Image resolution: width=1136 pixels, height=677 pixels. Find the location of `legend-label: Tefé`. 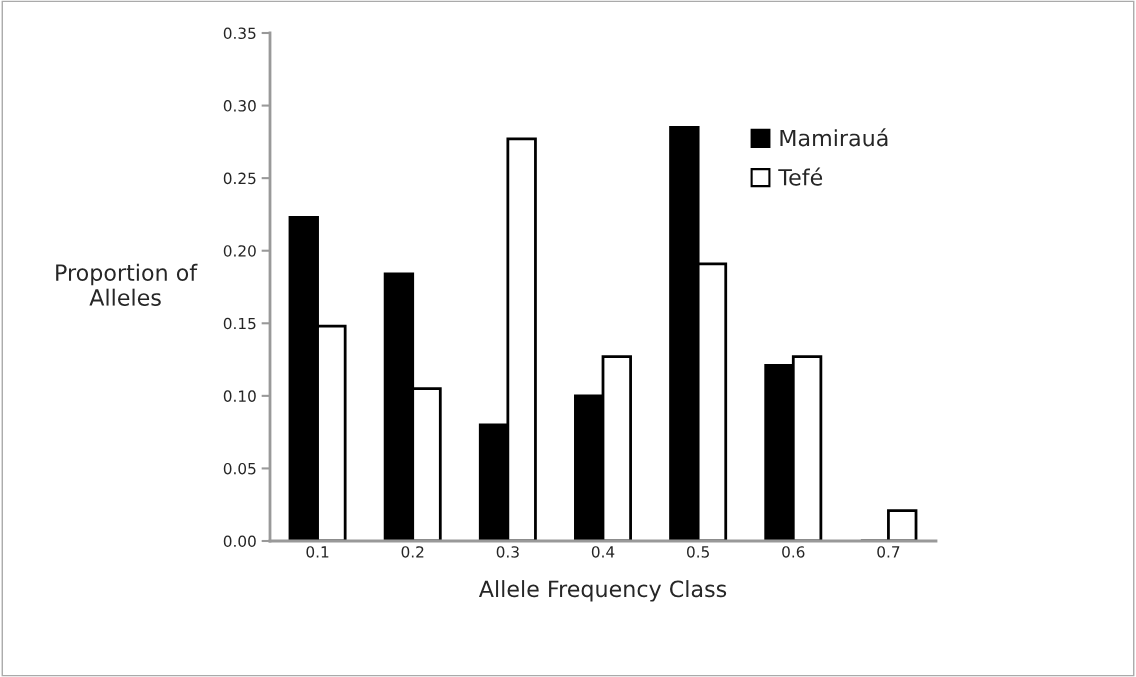

legend-label: Tefé is located at coordinates (800, 176).